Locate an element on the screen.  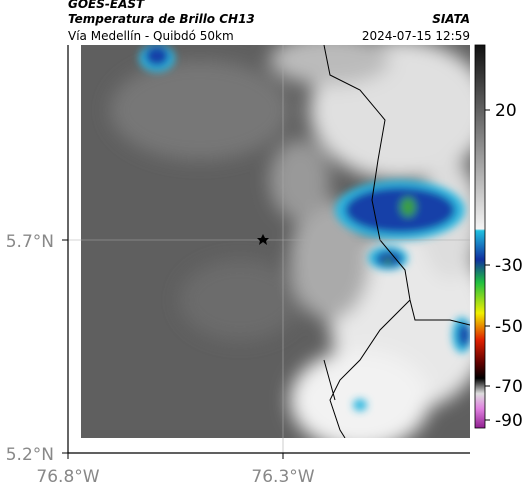
subtitle: Vía Medellín - Quibdó 50km is located at coordinates (151, 36).